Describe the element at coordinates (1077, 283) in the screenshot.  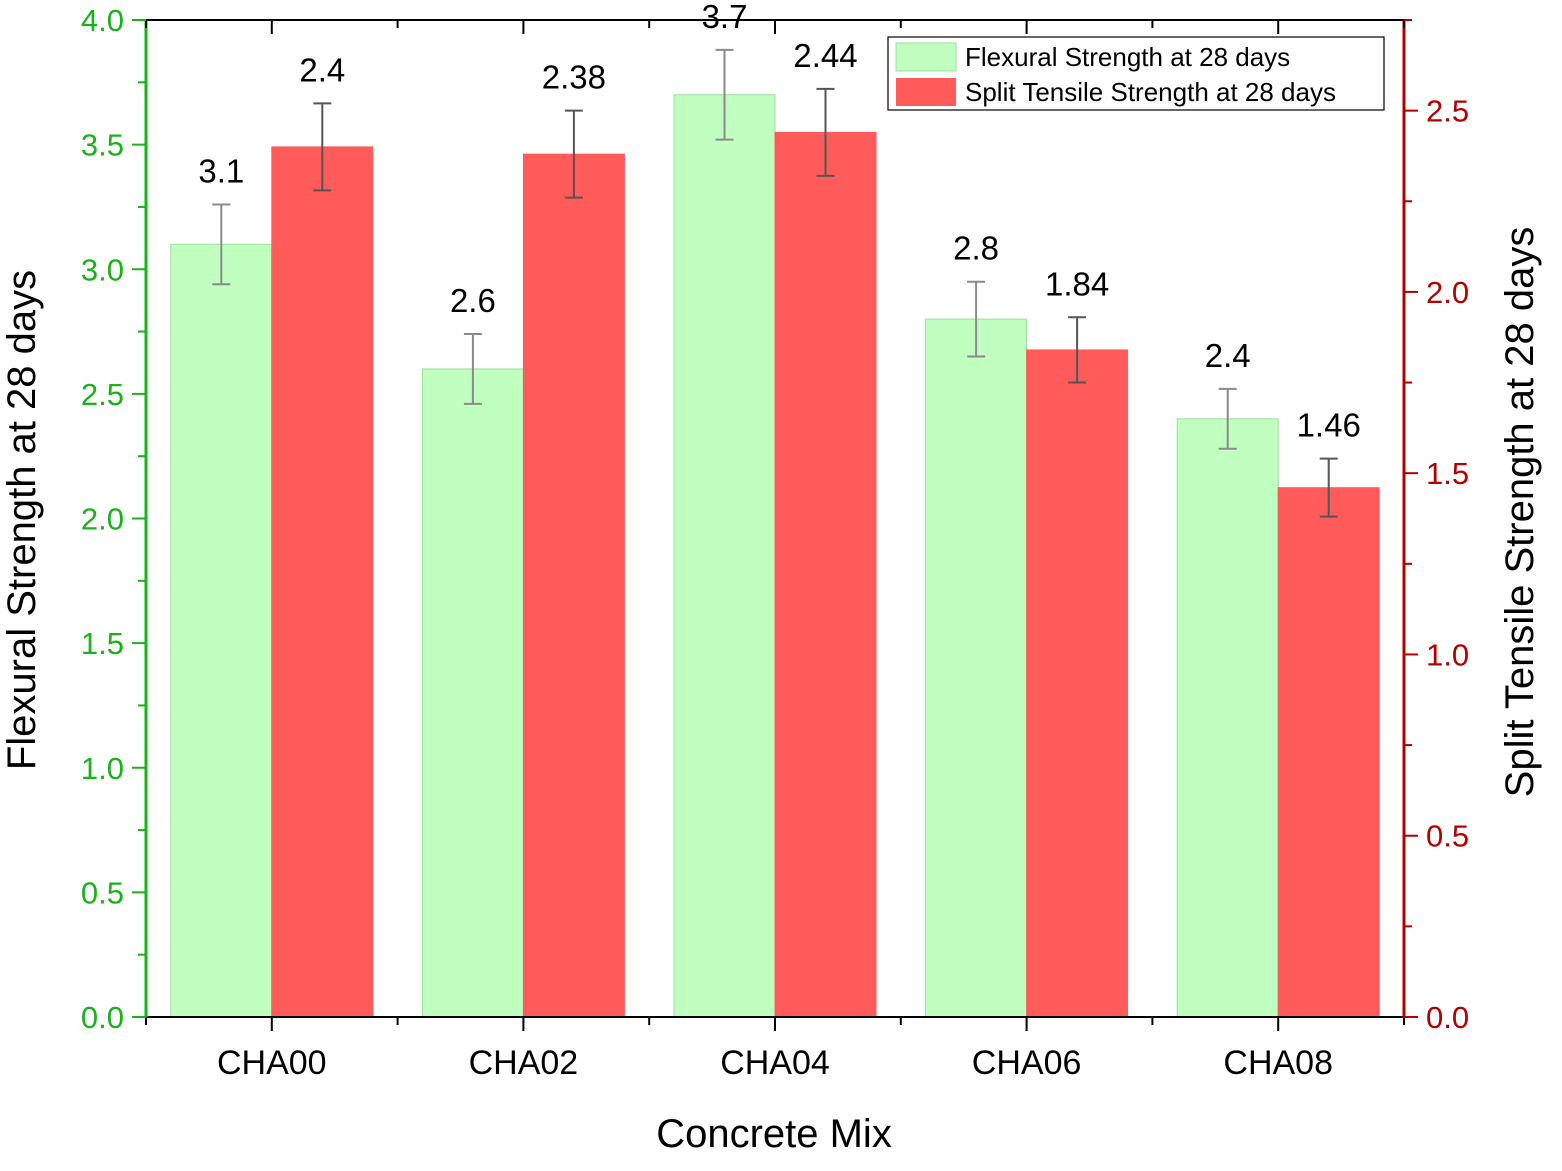
I see `data-label-split-tensile-cha06: 1.84` at that location.